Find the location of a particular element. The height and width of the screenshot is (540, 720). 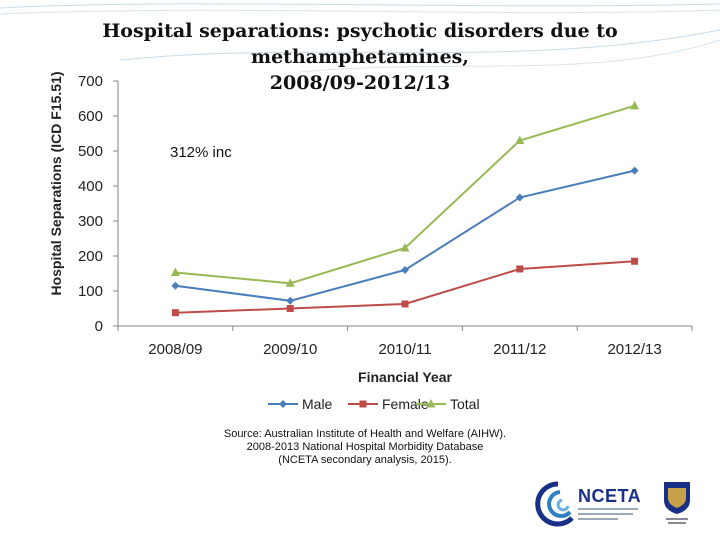

nceta-logo-icon is located at coordinates (586, 504).